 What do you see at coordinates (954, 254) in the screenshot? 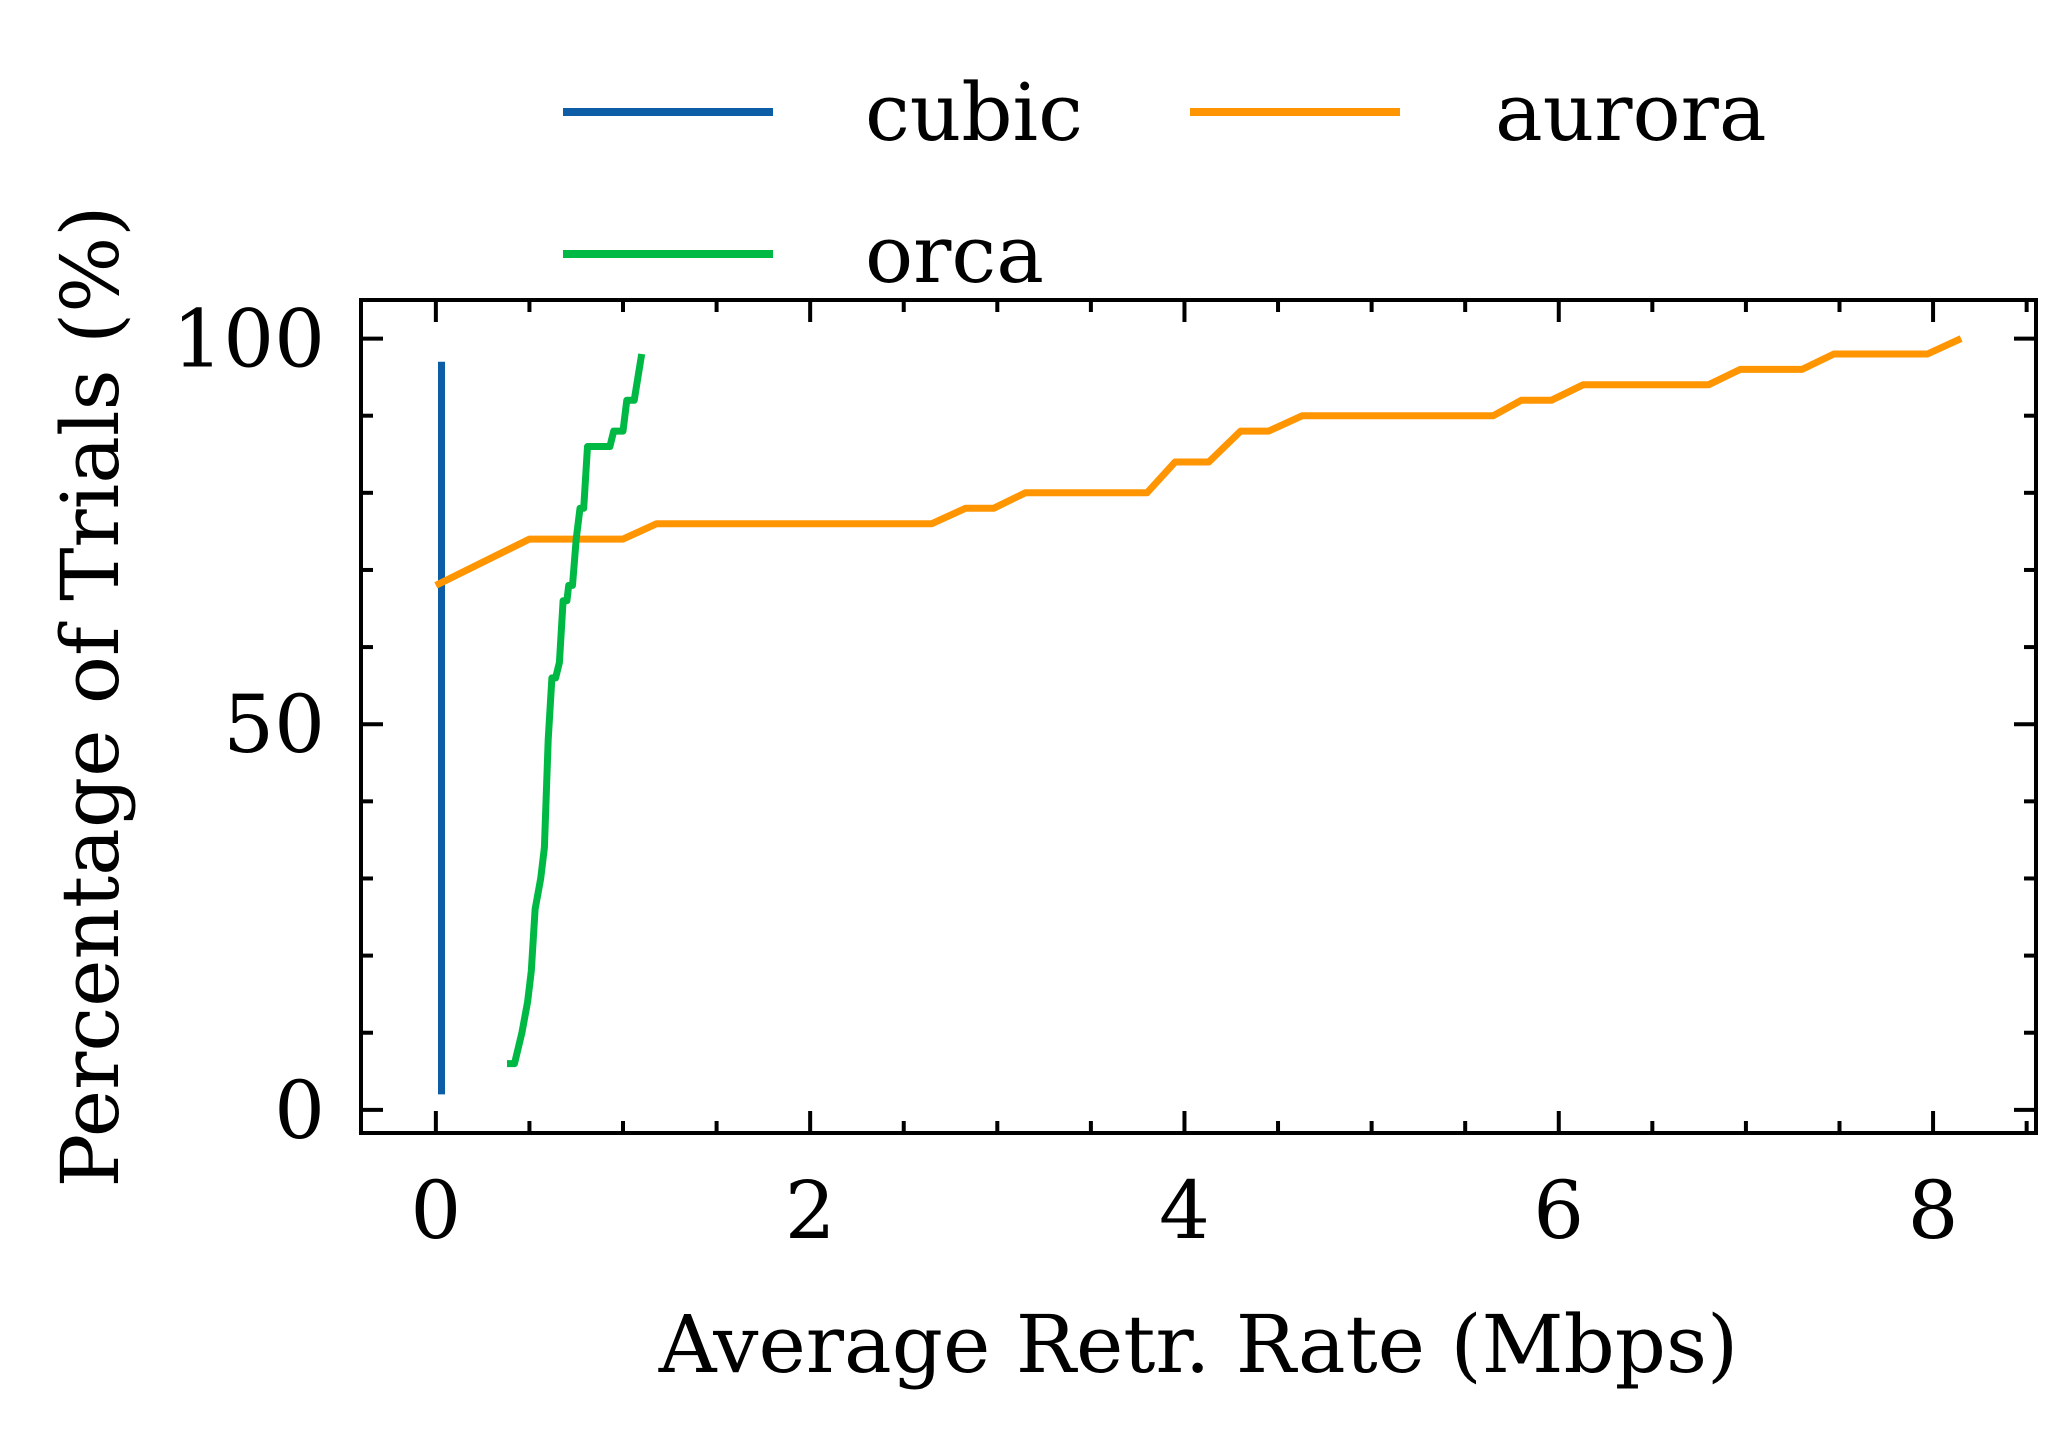
I see `legend-label-orca: orca` at bounding box center [954, 254].